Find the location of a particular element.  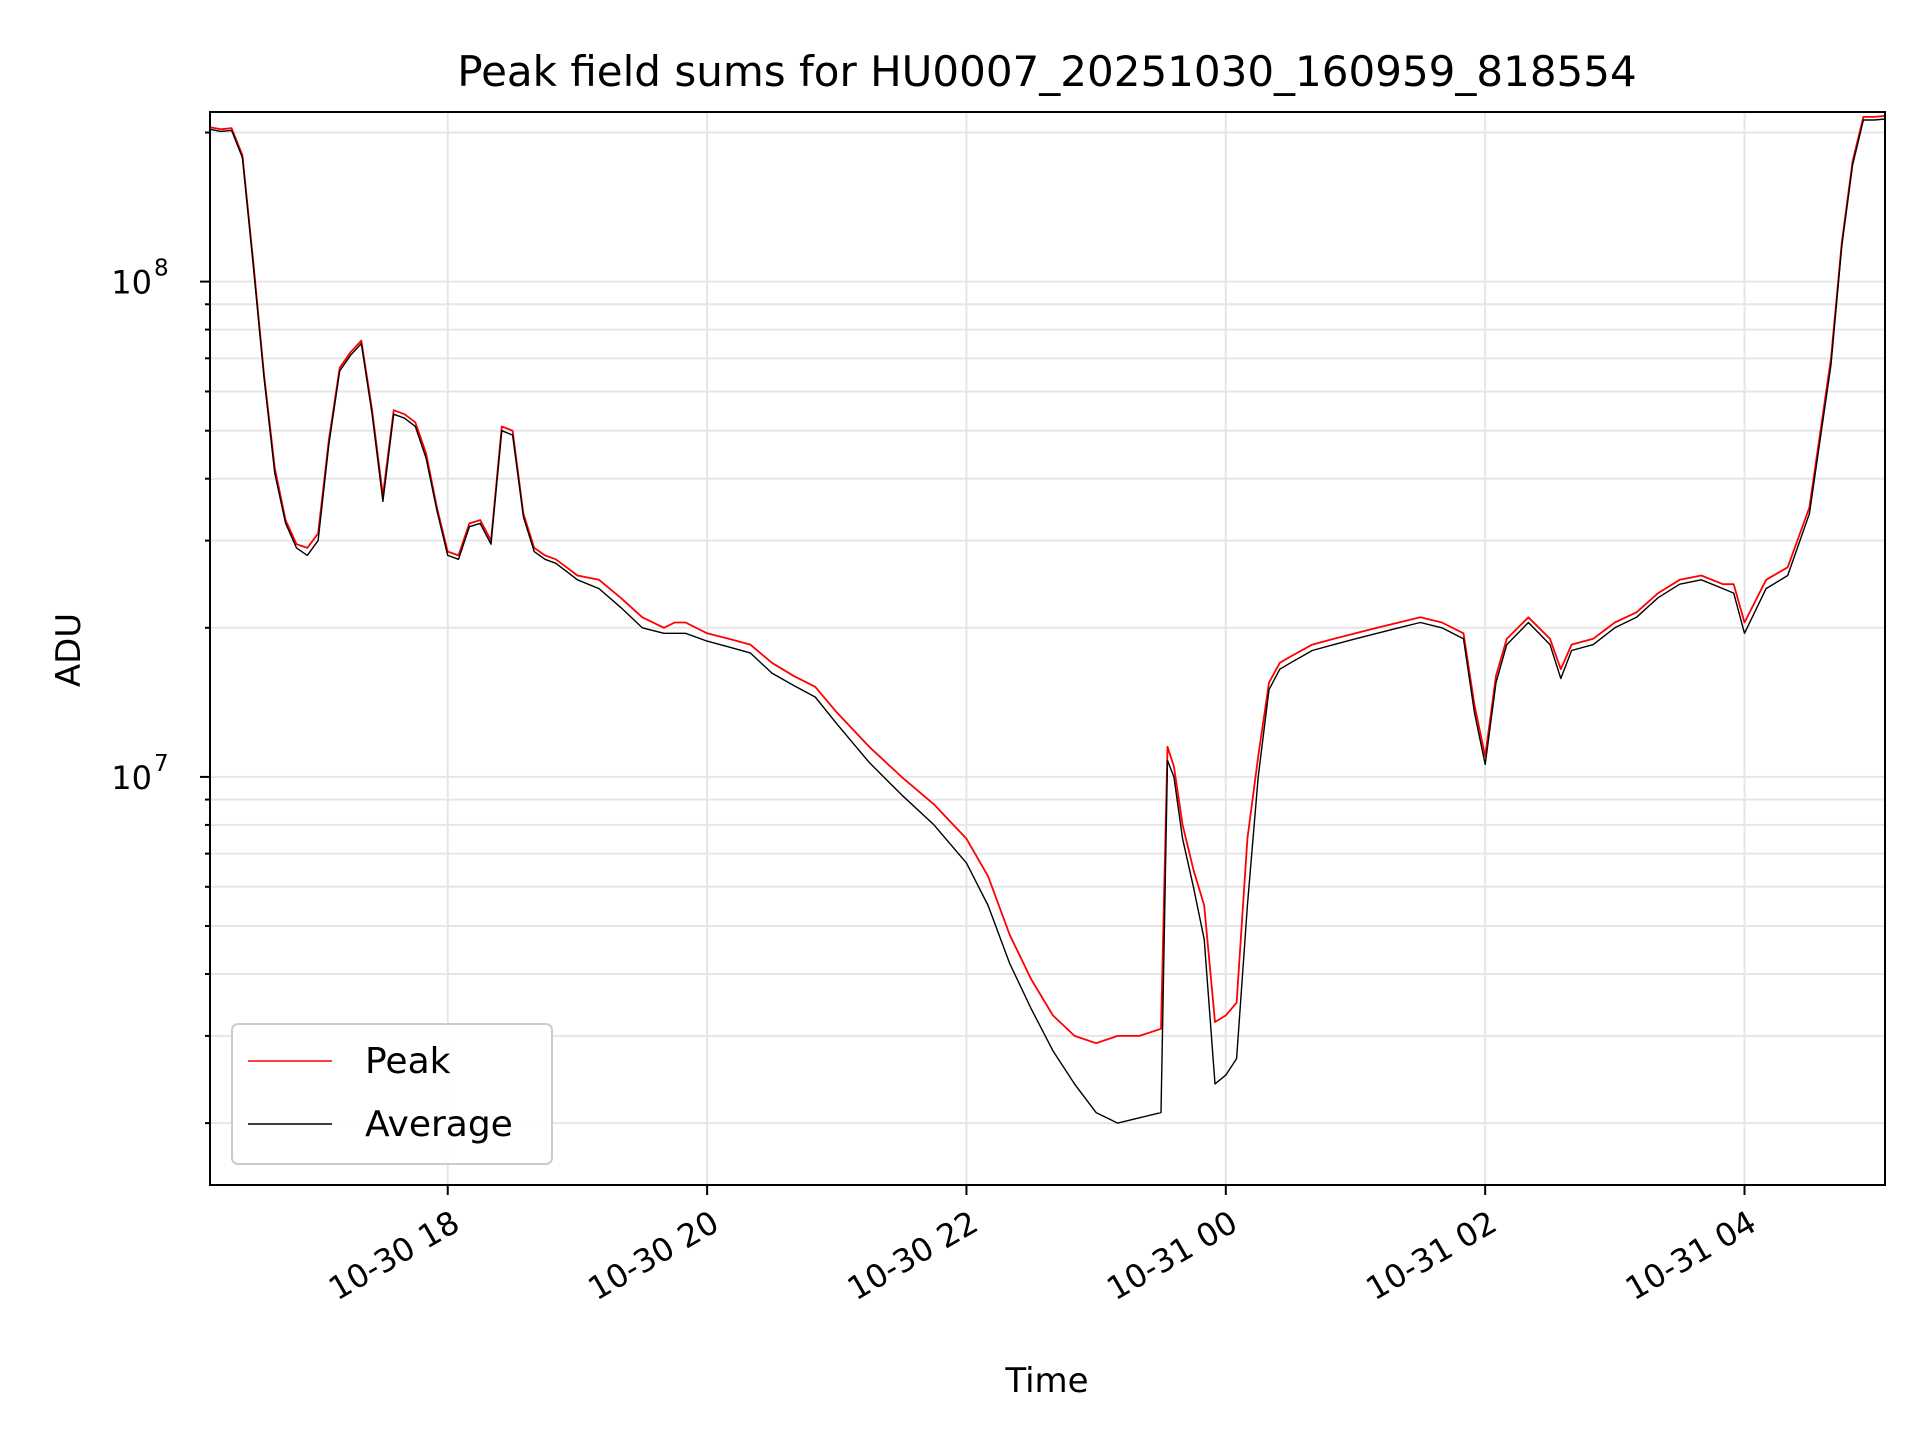

y-axis-label: ADU is located at coordinates (69, 650).